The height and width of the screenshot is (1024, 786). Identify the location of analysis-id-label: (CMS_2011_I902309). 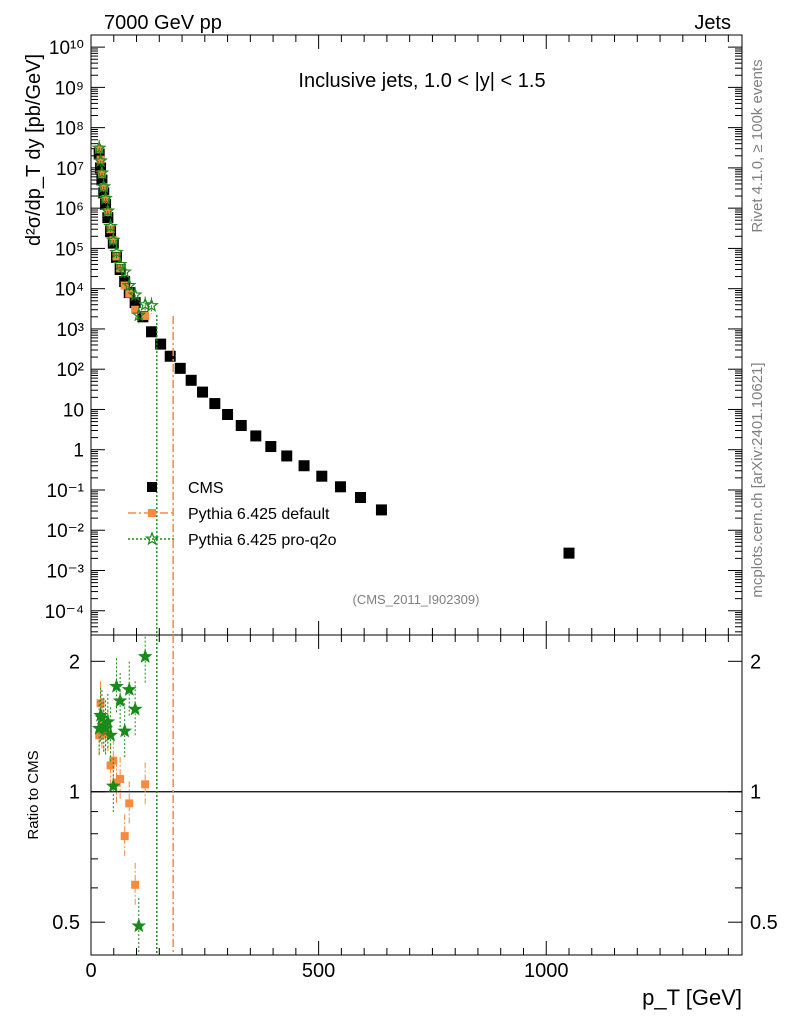
(416, 599).